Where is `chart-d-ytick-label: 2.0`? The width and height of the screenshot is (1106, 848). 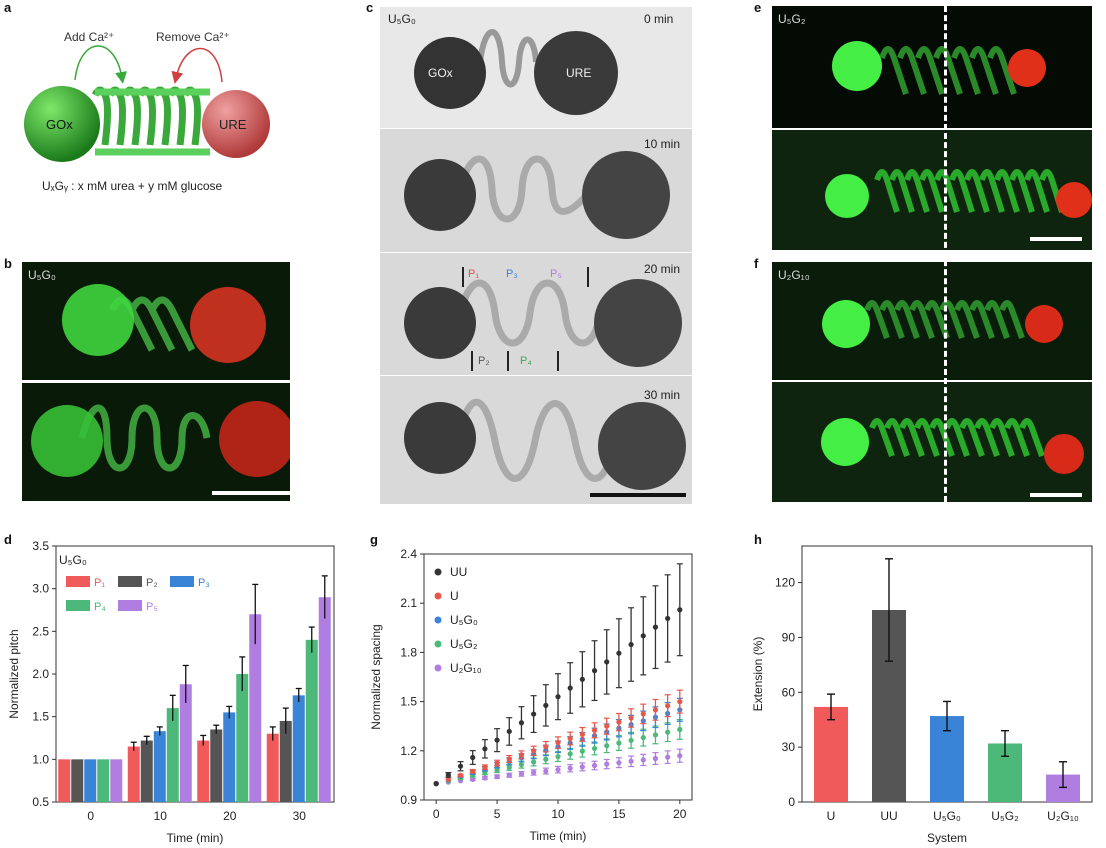
chart-d-ytick-label: 2.0 is located at coordinates (40, 674).